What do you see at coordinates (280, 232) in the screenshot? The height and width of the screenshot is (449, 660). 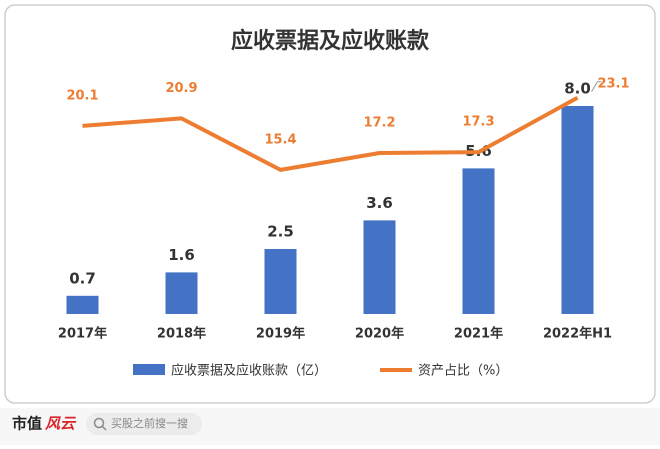 I see `bar-value-label: 2.5` at bounding box center [280, 232].